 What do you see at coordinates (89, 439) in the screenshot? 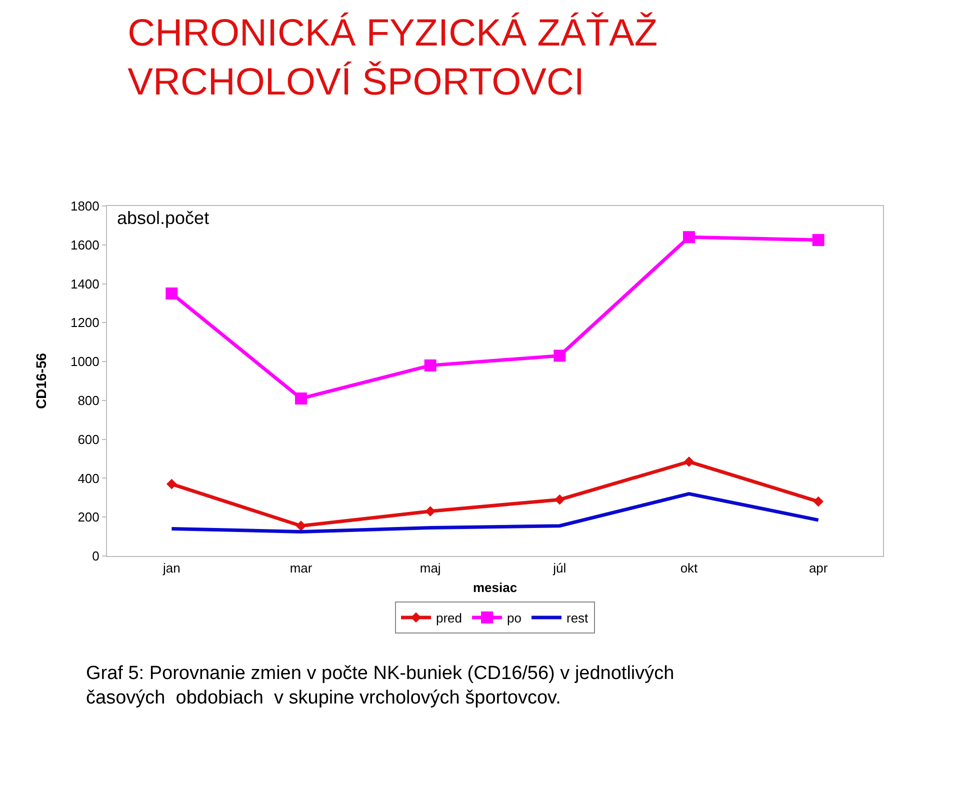
I see `y-tick-label: 600` at bounding box center [89, 439].